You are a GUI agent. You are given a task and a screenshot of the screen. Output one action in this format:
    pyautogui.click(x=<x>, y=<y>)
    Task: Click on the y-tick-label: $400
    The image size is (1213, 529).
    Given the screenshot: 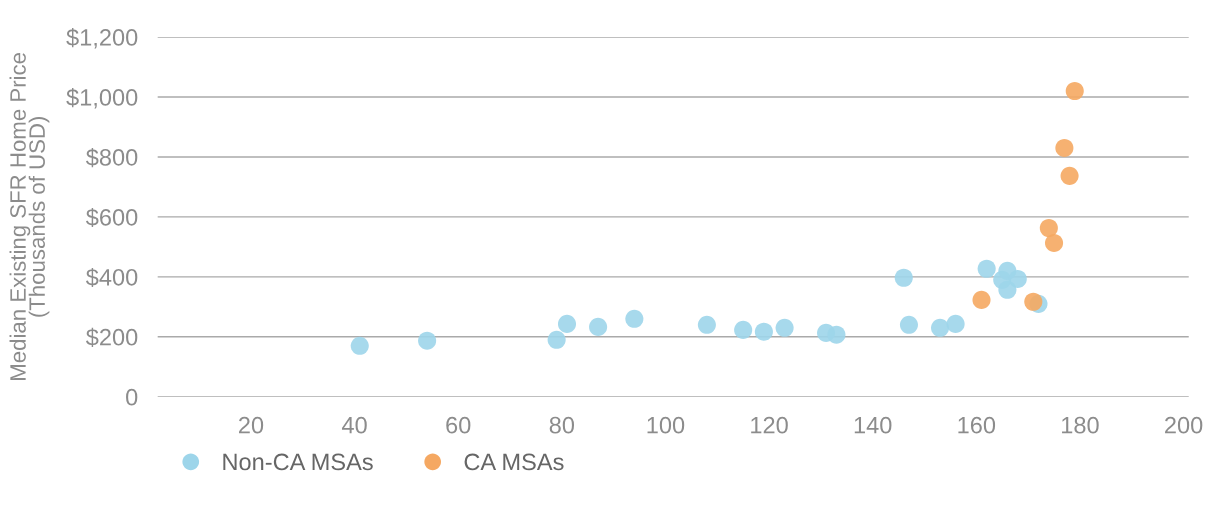 What is the action you would take?
    pyautogui.click(x=111, y=277)
    